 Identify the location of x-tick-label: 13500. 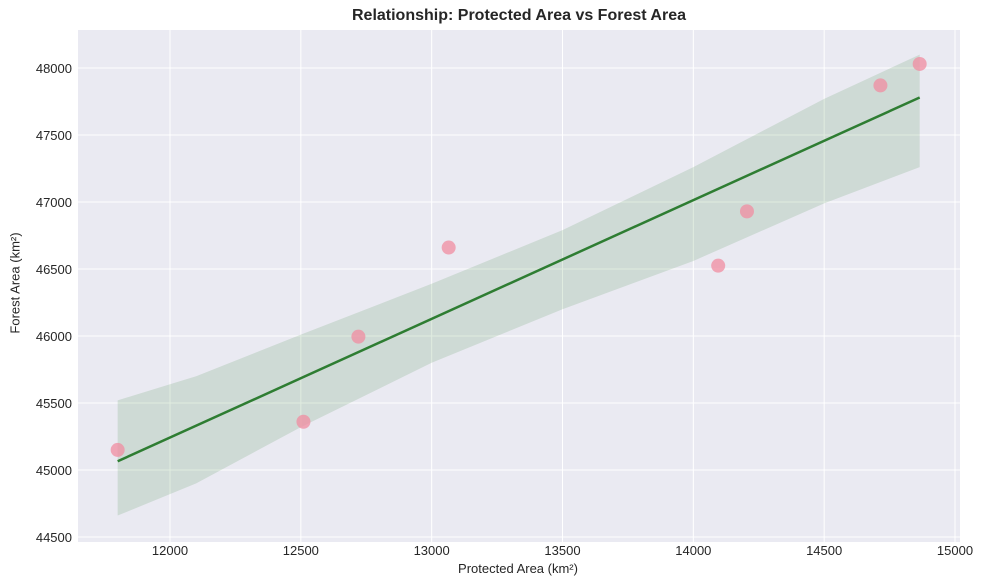
(562, 550).